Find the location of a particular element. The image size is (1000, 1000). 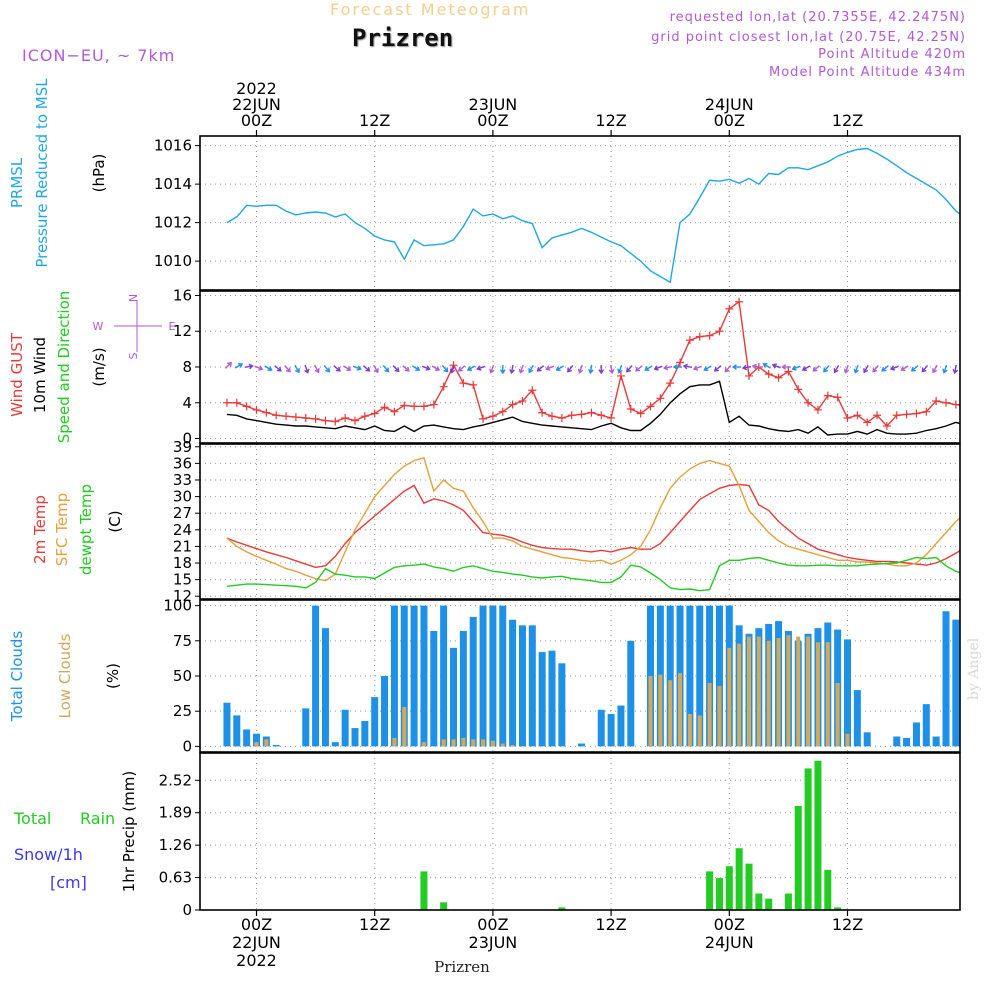

top-time-label: 24JUN is located at coordinates (729, 104).